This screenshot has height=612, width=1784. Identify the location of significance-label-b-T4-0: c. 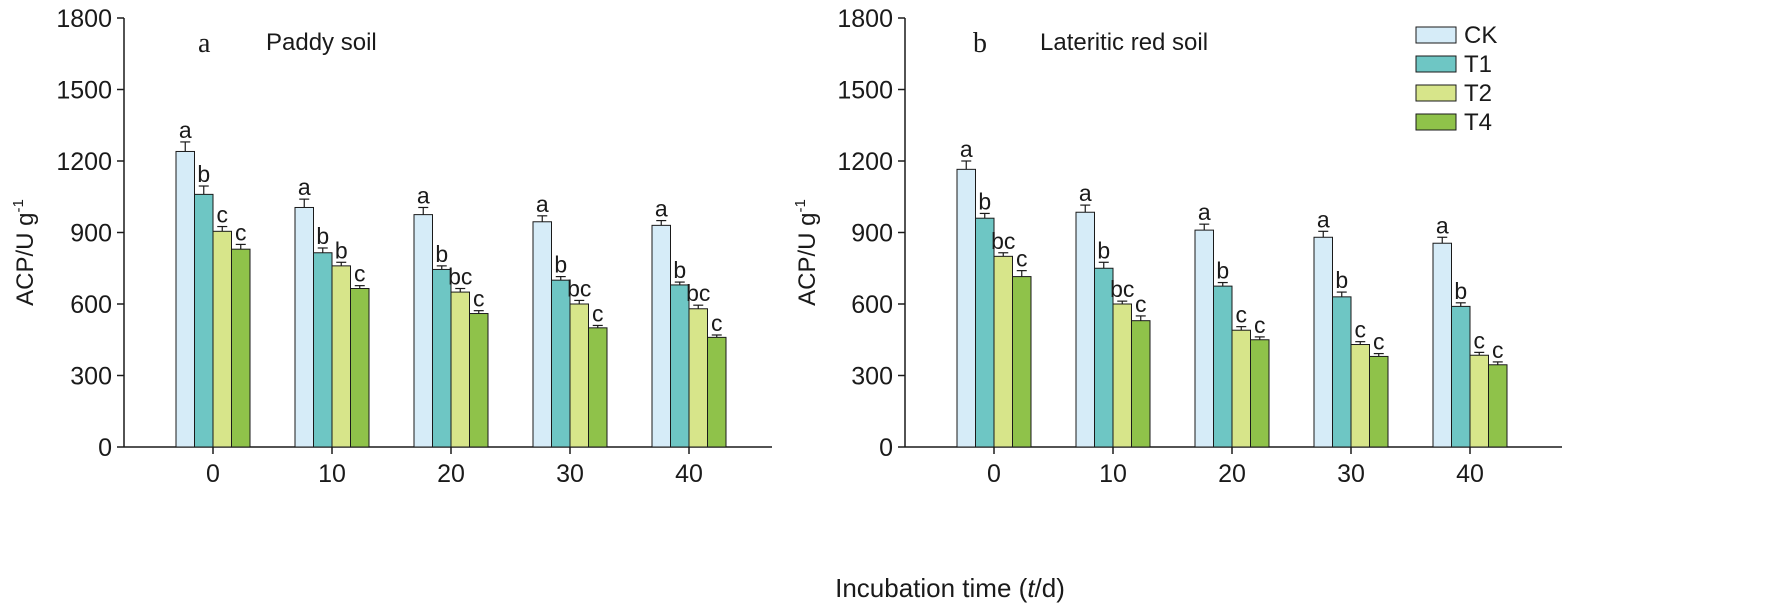
(1022, 259).